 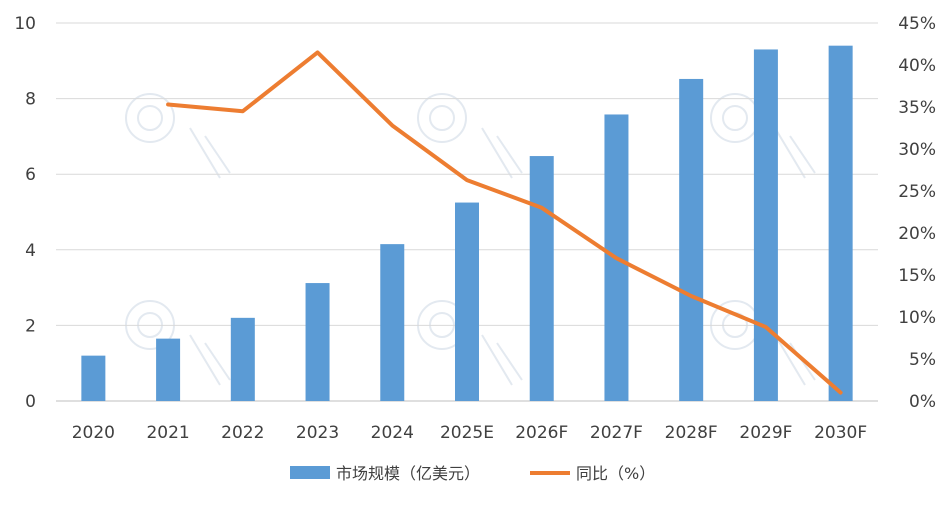 I want to click on x-tick-label: 2024, so click(x=392, y=433).